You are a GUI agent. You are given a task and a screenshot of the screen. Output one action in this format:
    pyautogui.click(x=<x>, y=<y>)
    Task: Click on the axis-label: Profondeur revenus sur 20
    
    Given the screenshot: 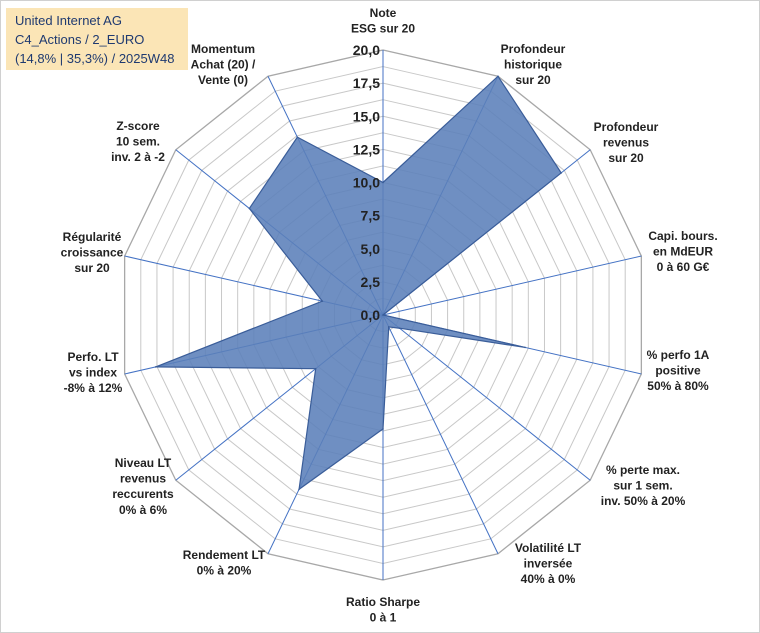 What is the action you would take?
    pyautogui.click(x=626, y=142)
    